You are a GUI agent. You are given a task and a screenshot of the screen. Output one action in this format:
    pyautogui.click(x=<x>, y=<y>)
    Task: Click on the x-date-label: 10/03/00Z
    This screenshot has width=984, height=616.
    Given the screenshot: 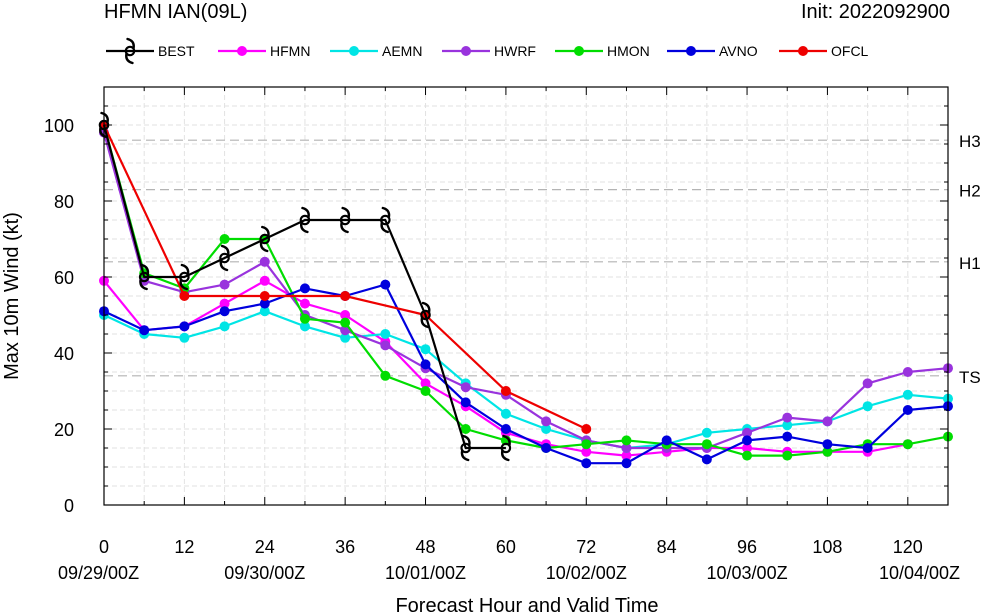 What is the action you would take?
    pyautogui.click(x=747, y=573)
    